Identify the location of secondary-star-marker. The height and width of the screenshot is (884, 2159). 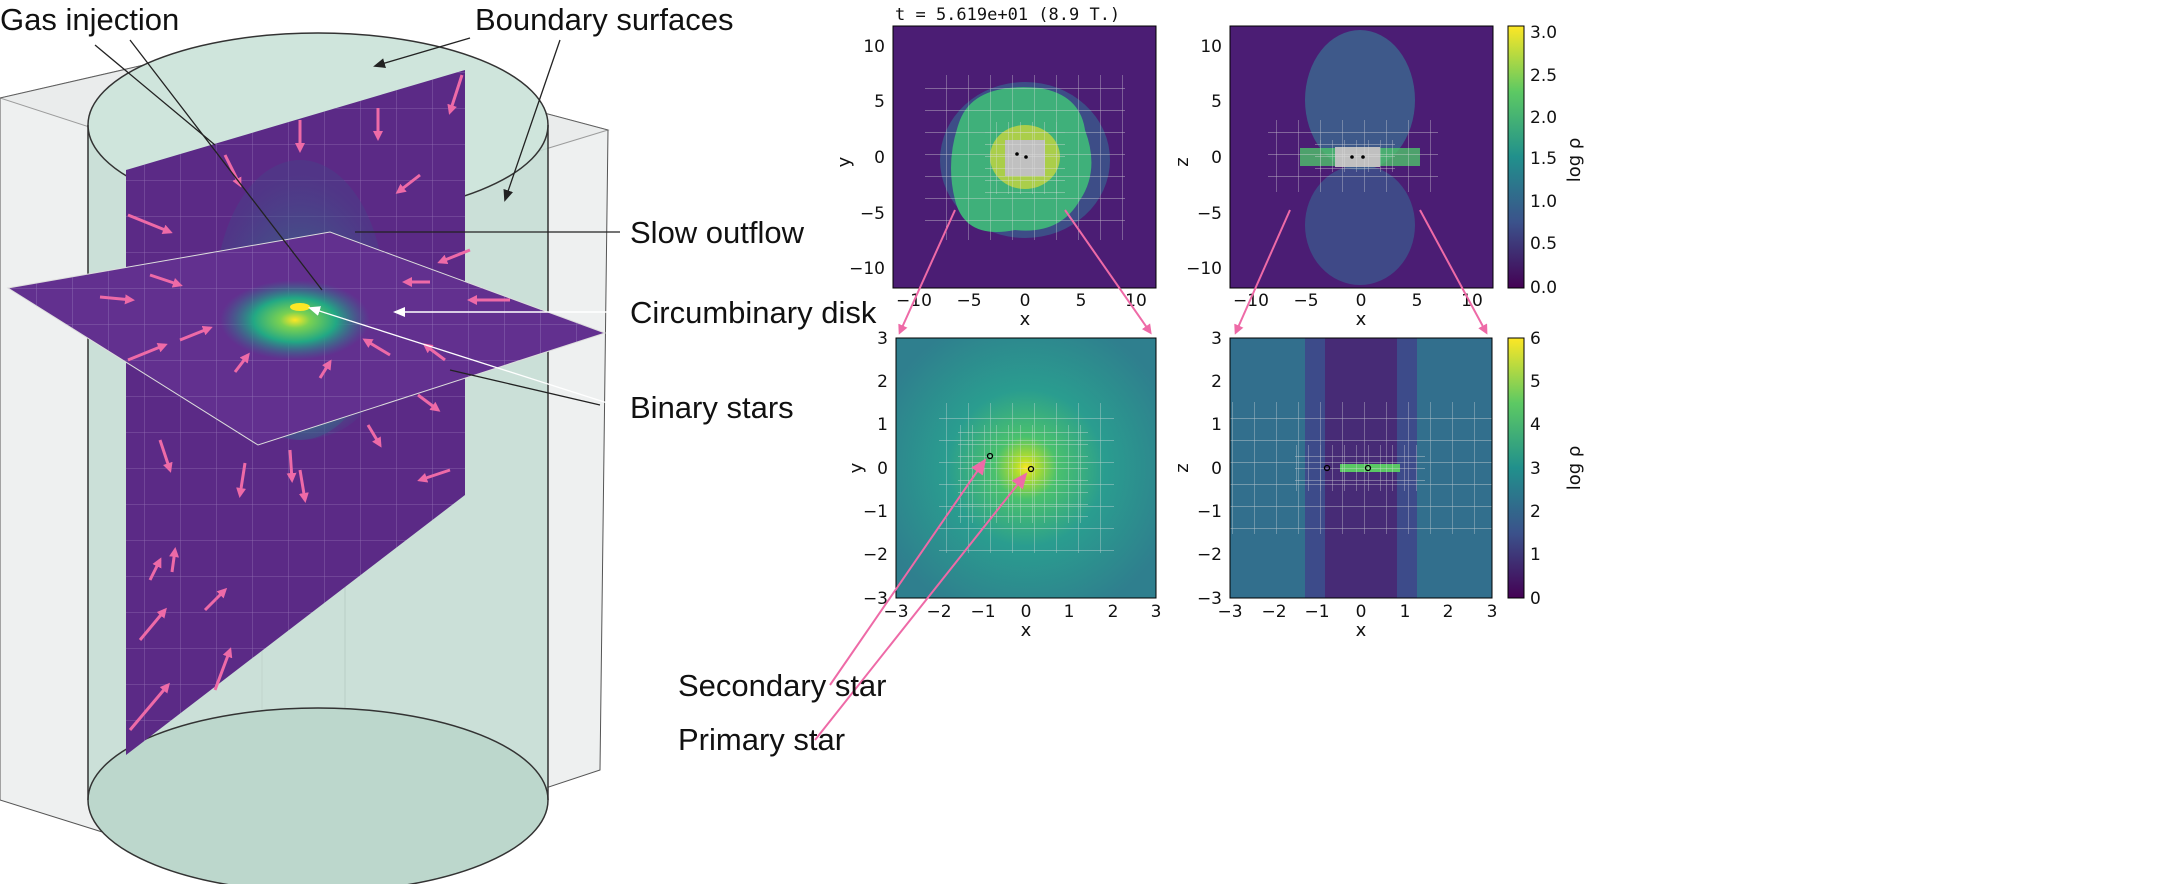
(990, 456).